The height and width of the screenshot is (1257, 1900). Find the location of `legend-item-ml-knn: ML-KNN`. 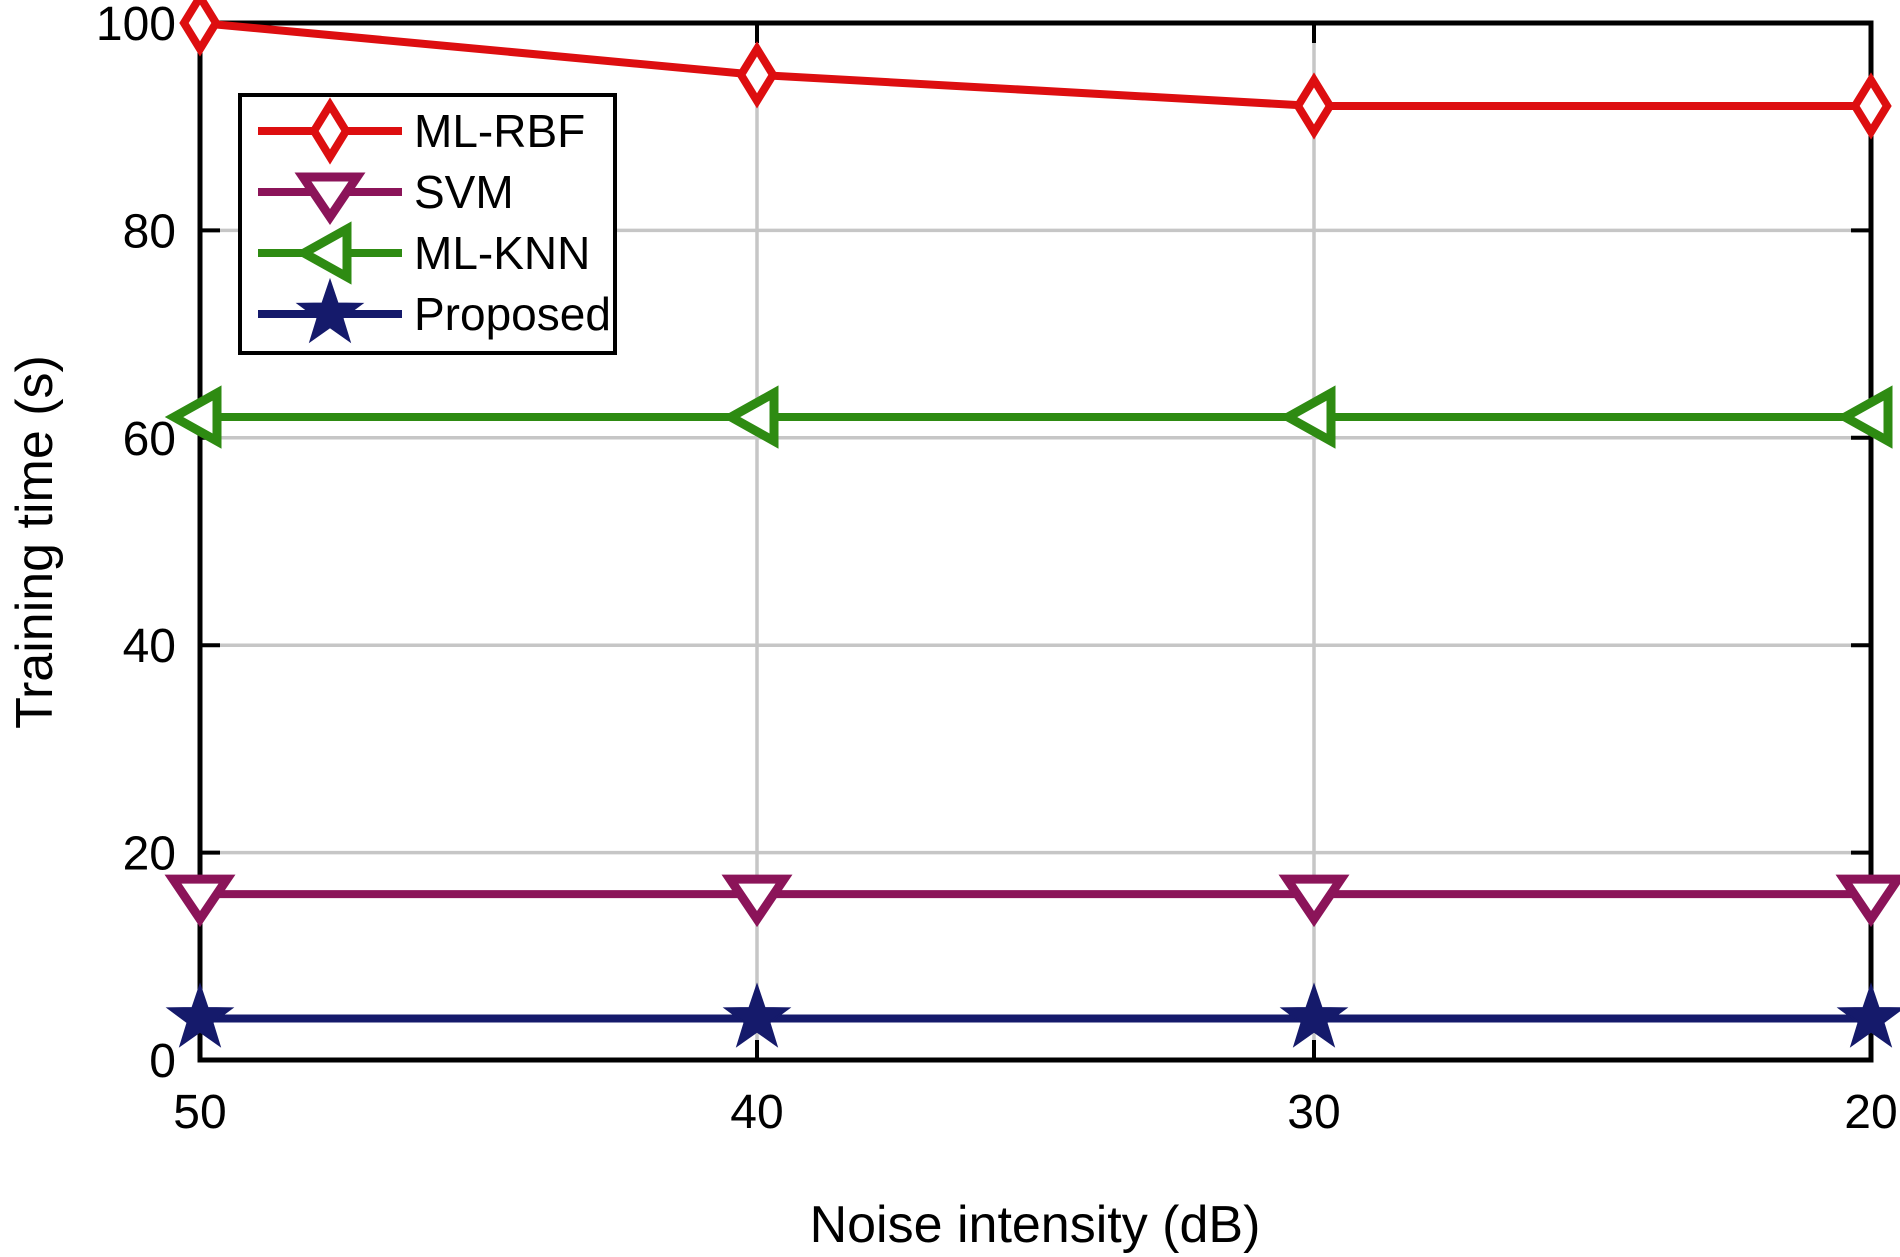

legend-item-ml-knn: ML-KNN is located at coordinates (424, 253).